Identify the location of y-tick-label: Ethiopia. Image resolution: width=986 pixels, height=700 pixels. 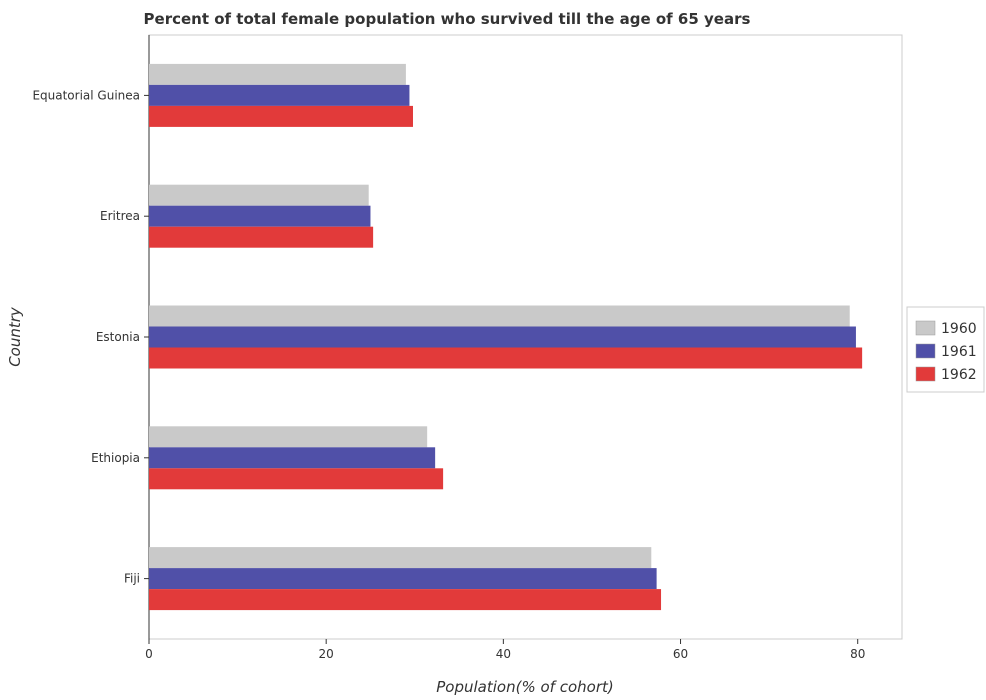
(115, 458).